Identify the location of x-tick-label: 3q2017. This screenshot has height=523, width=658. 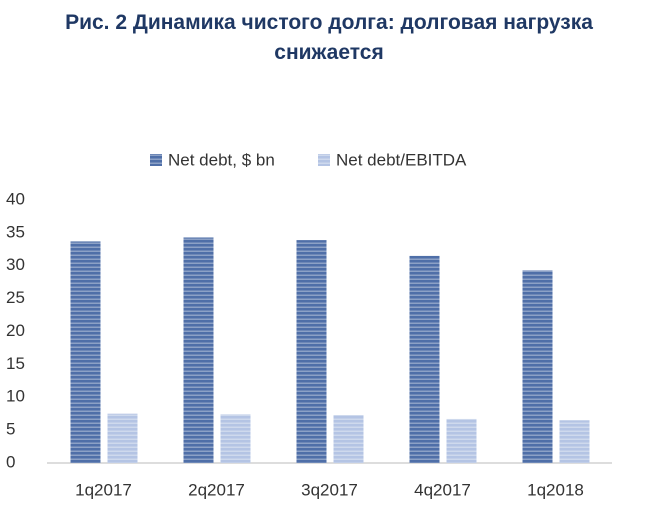
(329, 489).